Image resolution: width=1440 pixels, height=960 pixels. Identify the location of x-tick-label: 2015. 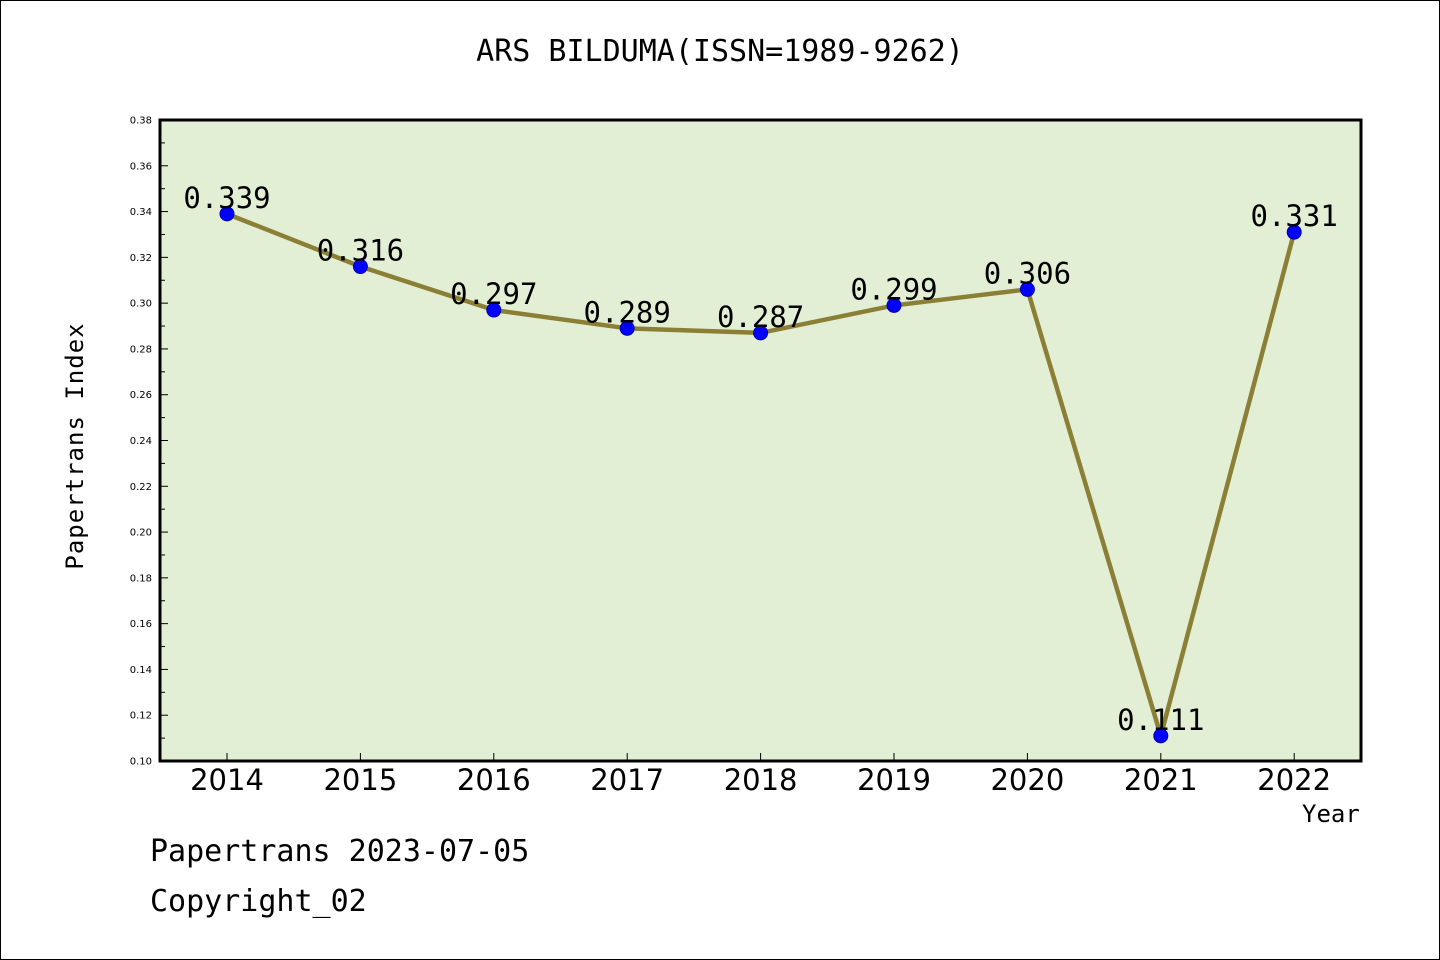
(360, 780).